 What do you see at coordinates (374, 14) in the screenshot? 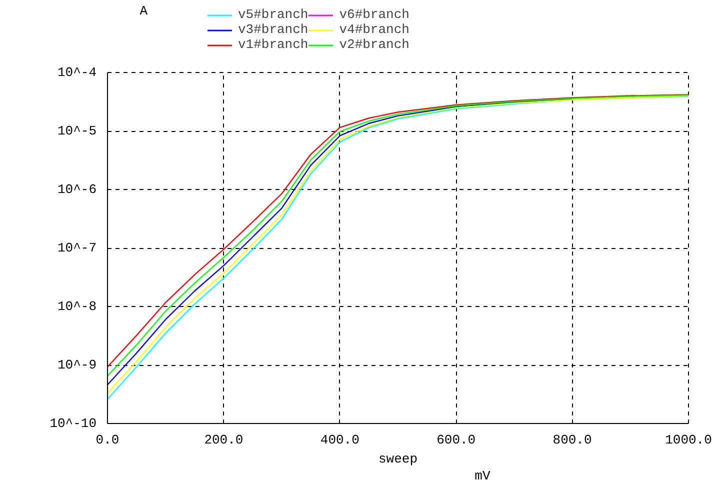
I see `legend-label: v6#branch` at bounding box center [374, 14].